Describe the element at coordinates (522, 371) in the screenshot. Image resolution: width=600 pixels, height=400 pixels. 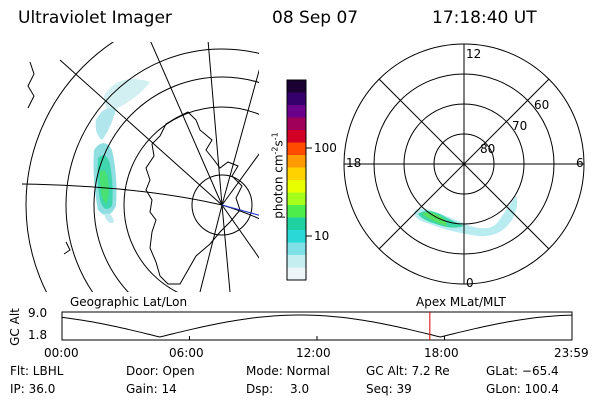
I see `status-glat: GLat: −65.4` at that location.